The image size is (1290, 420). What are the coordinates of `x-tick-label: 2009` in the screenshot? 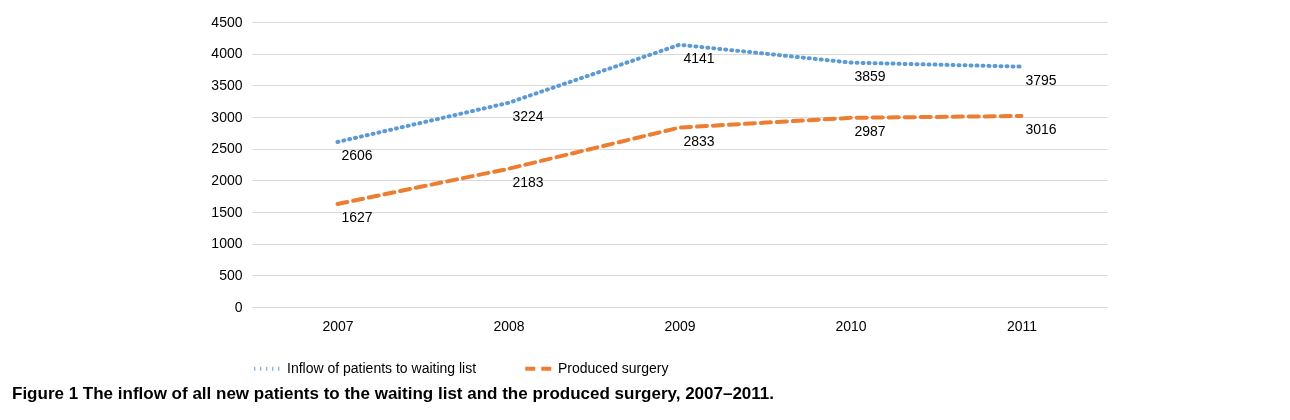 It's located at (680, 325).